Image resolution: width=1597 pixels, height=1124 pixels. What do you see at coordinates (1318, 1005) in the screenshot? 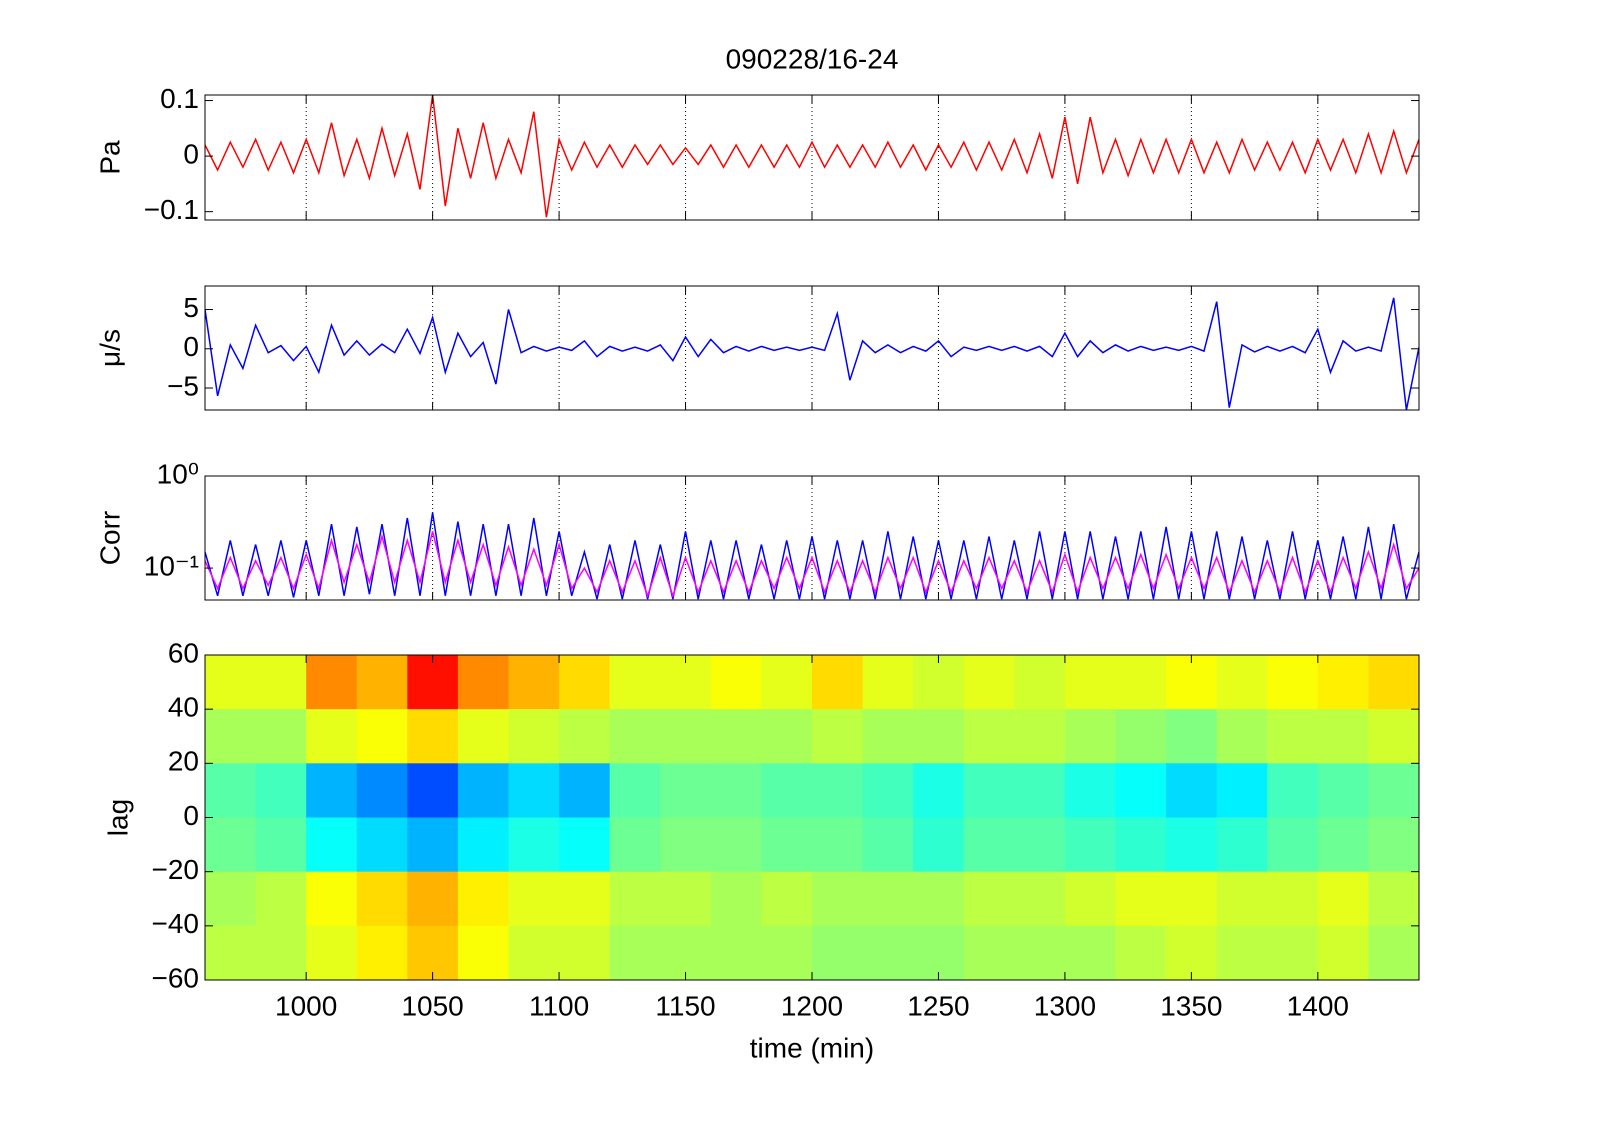
I see `x-tick-label: 1400` at bounding box center [1318, 1005].